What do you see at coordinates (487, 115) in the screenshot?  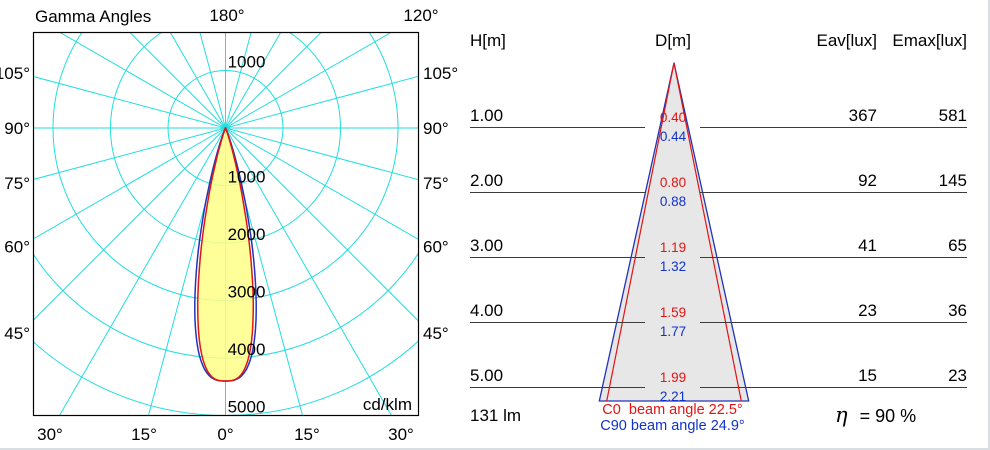 I see `height-value: 1.00` at bounding box center [487, 115].